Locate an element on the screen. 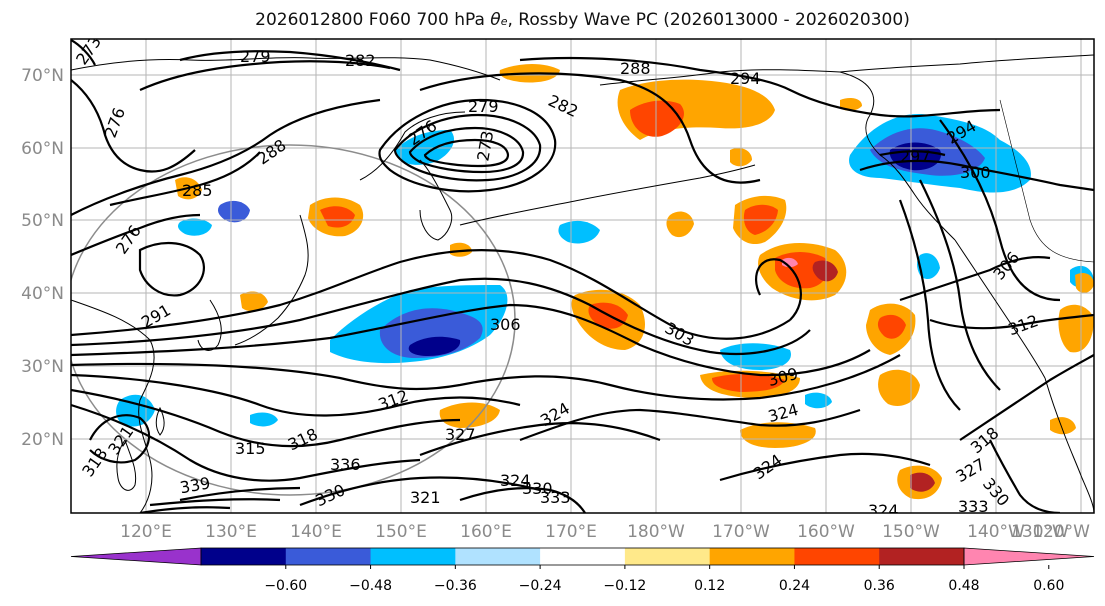 Image resolution: width=1105 pixels, height=606 pixels. contour-label: 300 is located at coordinates (975, 172).